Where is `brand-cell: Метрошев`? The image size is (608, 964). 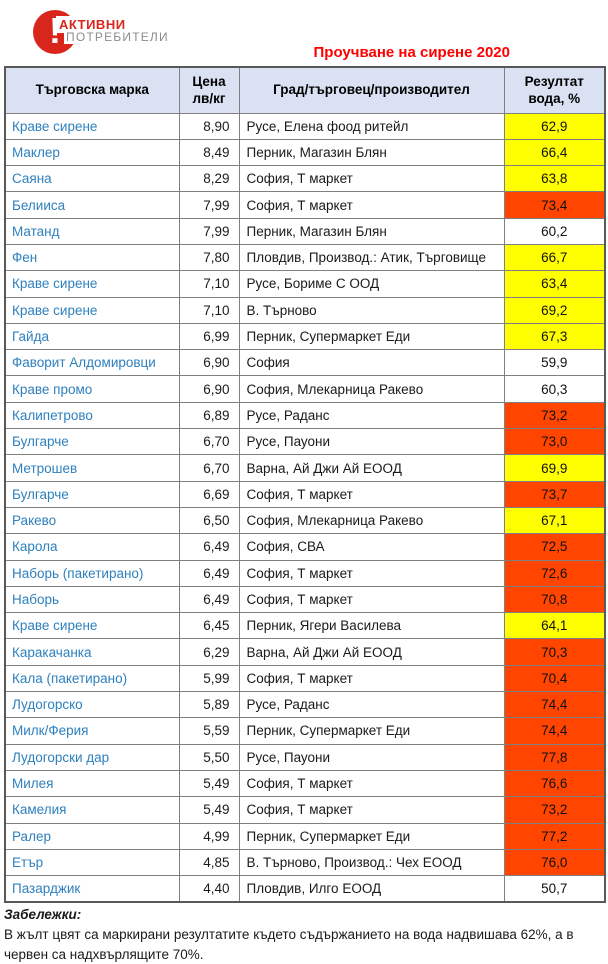
brand-cell: Метрошев is located at coordinates (92, 468).